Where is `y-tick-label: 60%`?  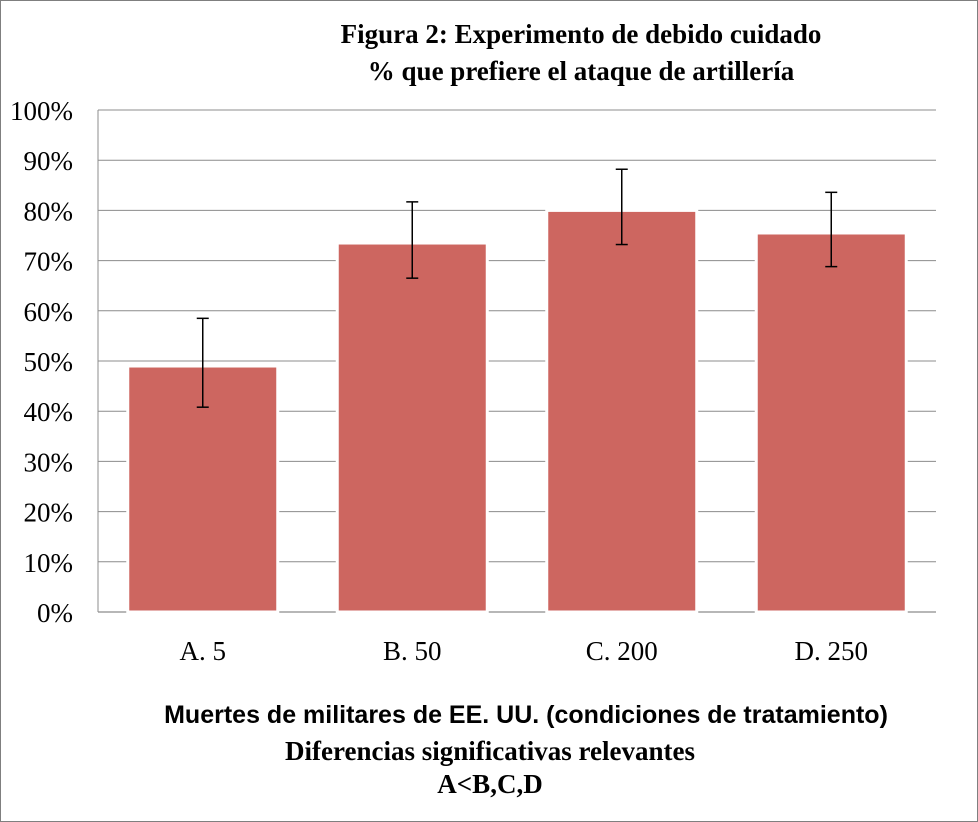
y-tick-label: 60% is located at coordinates (49, 312).